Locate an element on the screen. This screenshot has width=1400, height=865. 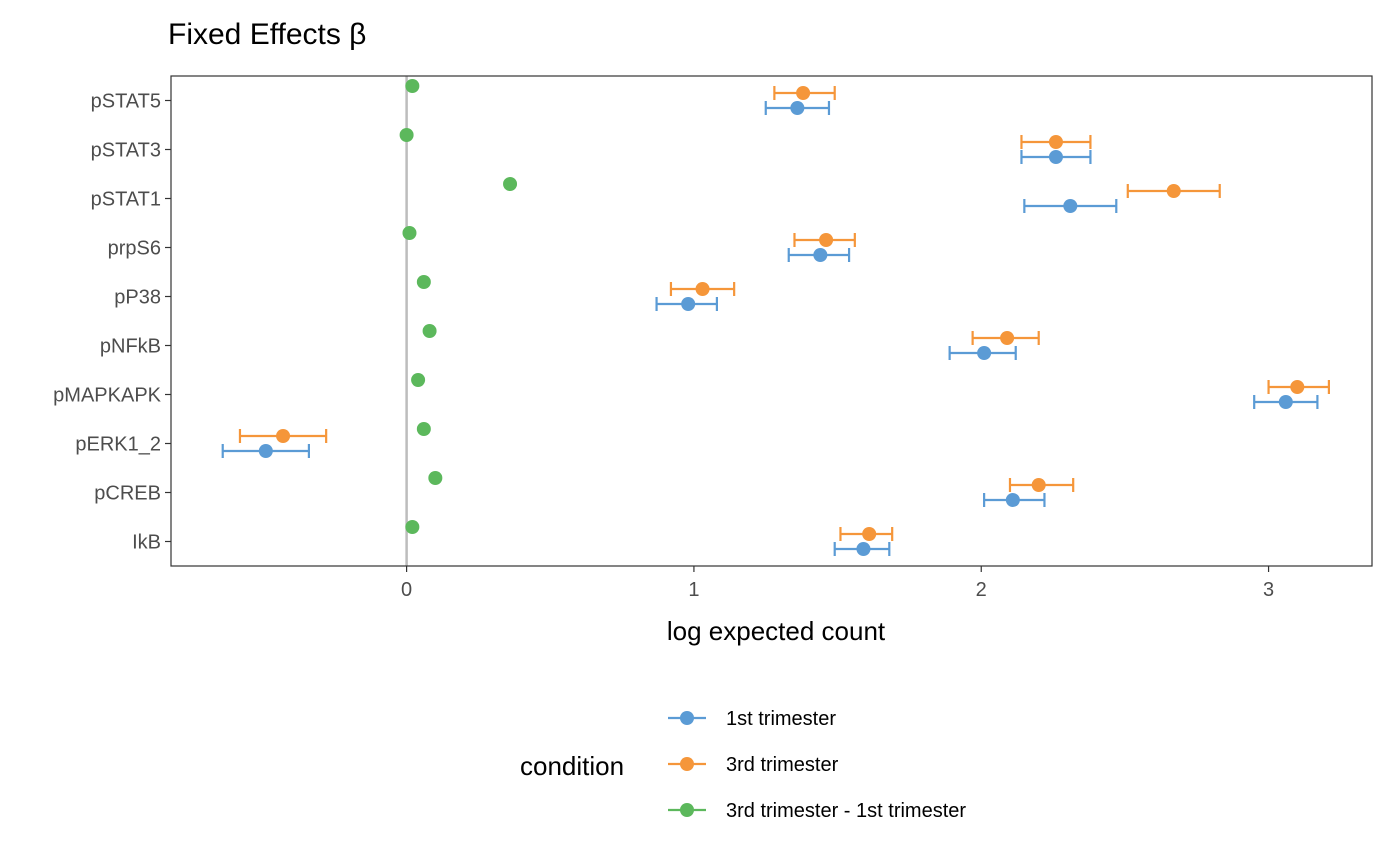
y-tick-label: prpS6 is located at coordinates (134, 249).